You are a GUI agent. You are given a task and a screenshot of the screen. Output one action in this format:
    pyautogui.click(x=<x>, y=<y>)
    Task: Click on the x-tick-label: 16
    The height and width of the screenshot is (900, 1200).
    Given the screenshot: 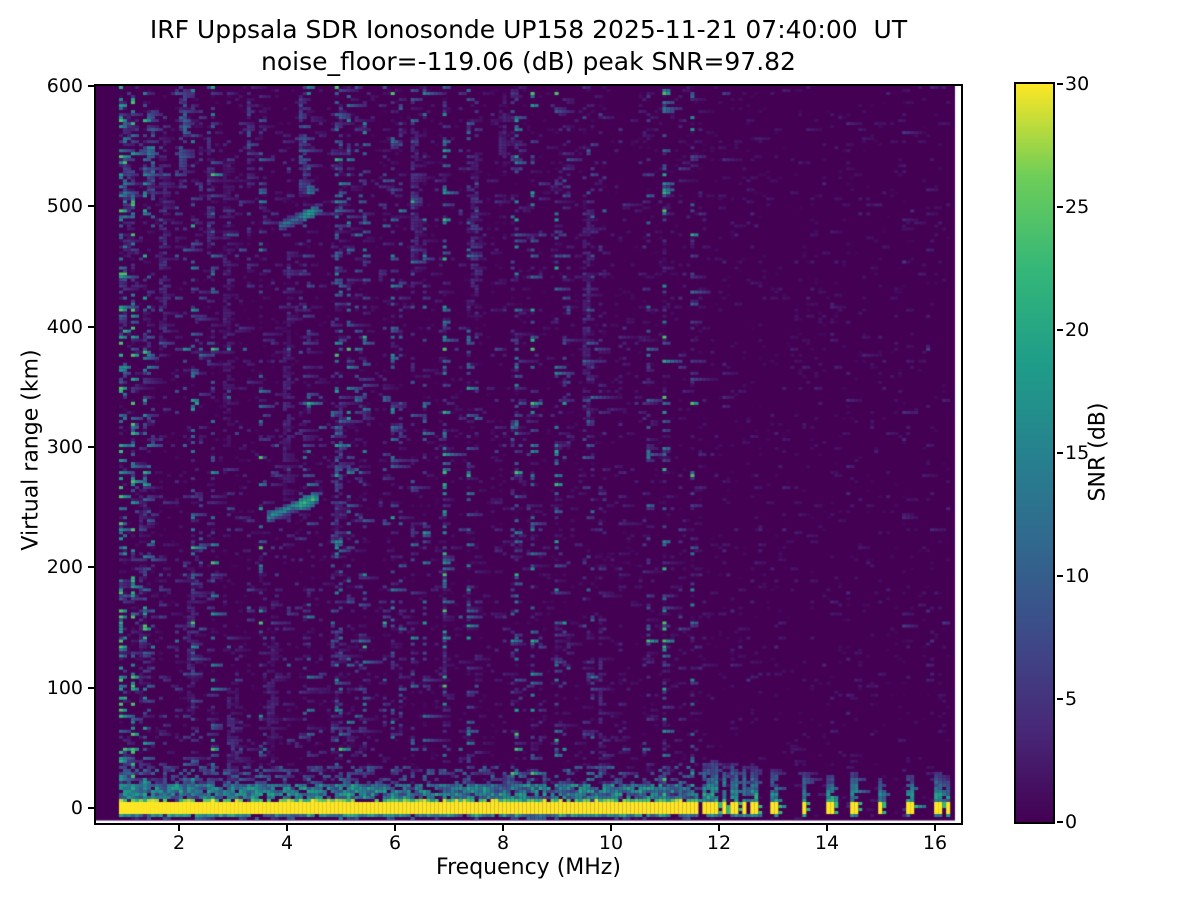 What is the action you would take?
    pyautogui.click(x=935, y=843)
    